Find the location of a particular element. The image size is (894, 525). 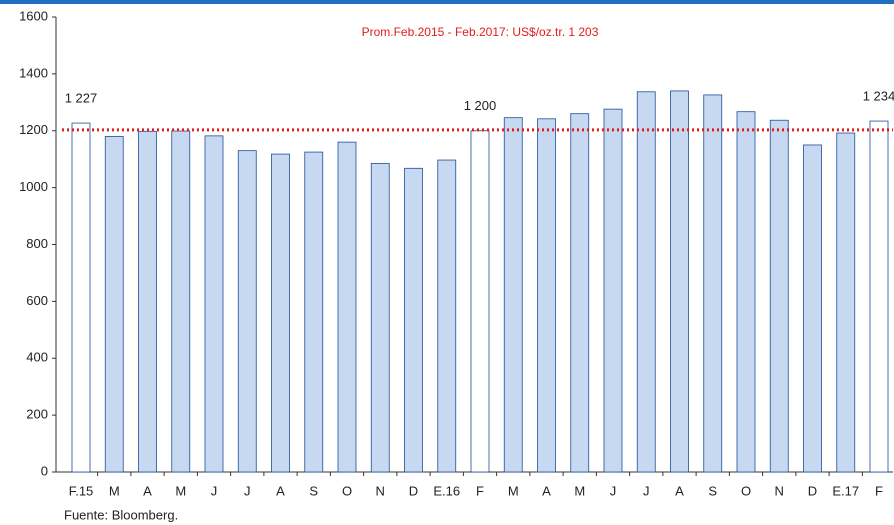

y-tick-label: 800 is located at coordinates (37, 243).